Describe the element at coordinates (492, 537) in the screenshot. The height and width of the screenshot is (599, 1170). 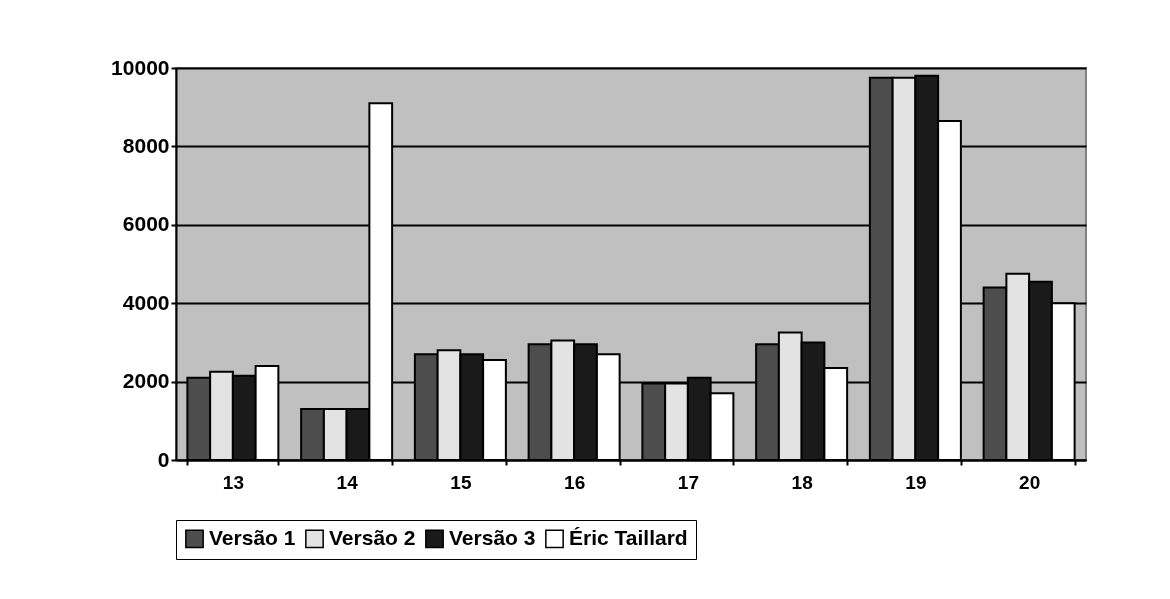
I see `legend-label: Versão 3` at that location.